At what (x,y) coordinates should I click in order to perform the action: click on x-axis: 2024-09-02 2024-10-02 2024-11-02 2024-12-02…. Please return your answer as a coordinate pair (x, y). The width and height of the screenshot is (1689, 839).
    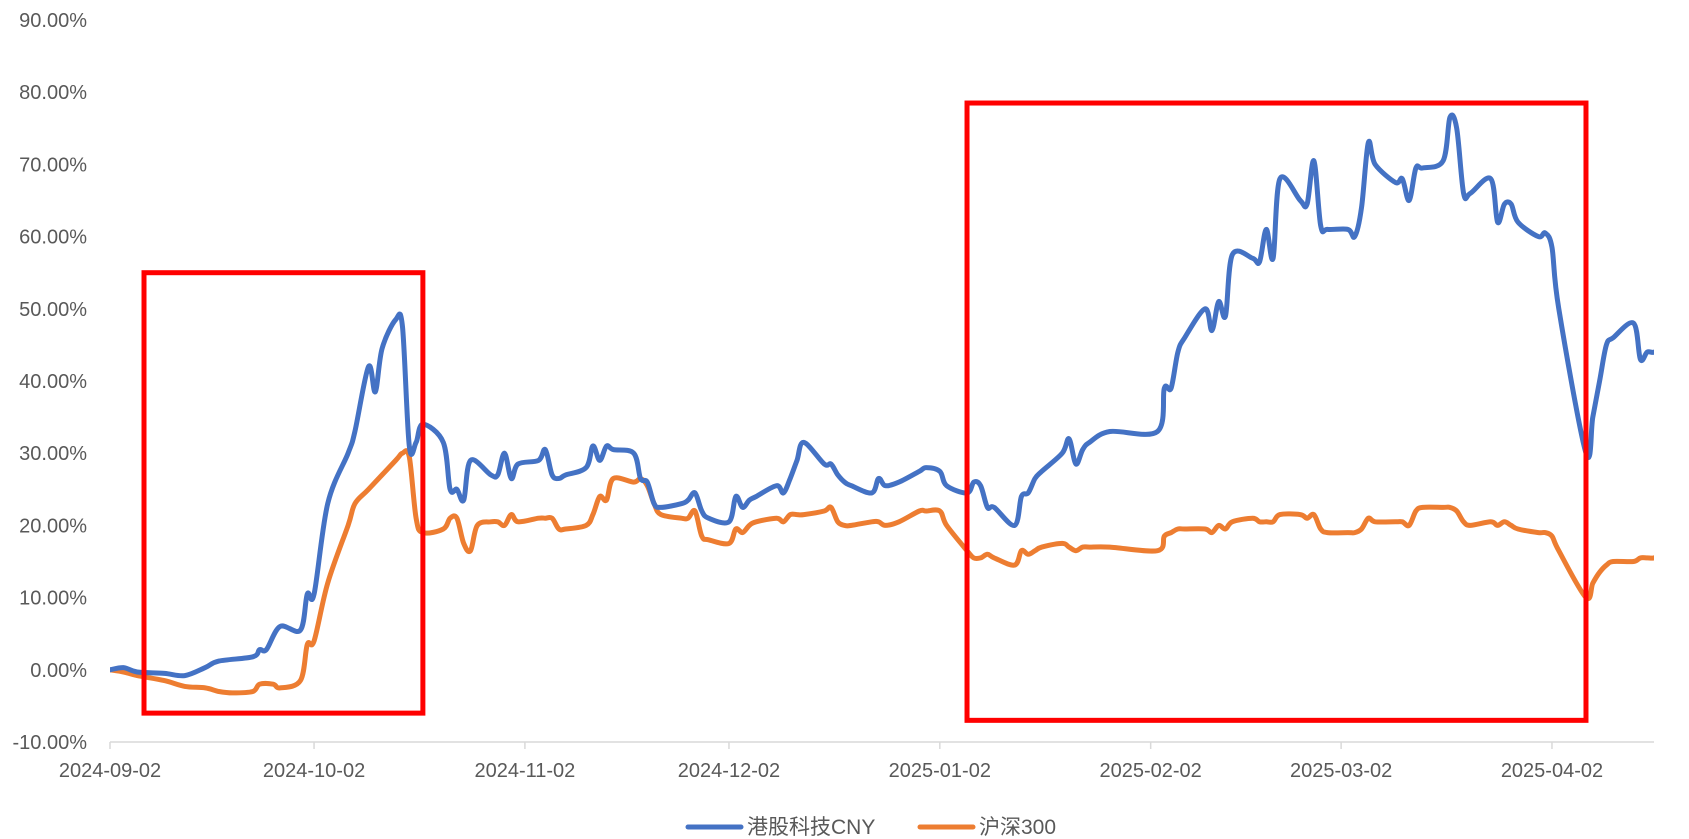
    Looking at the image, I should click on (856, 761).